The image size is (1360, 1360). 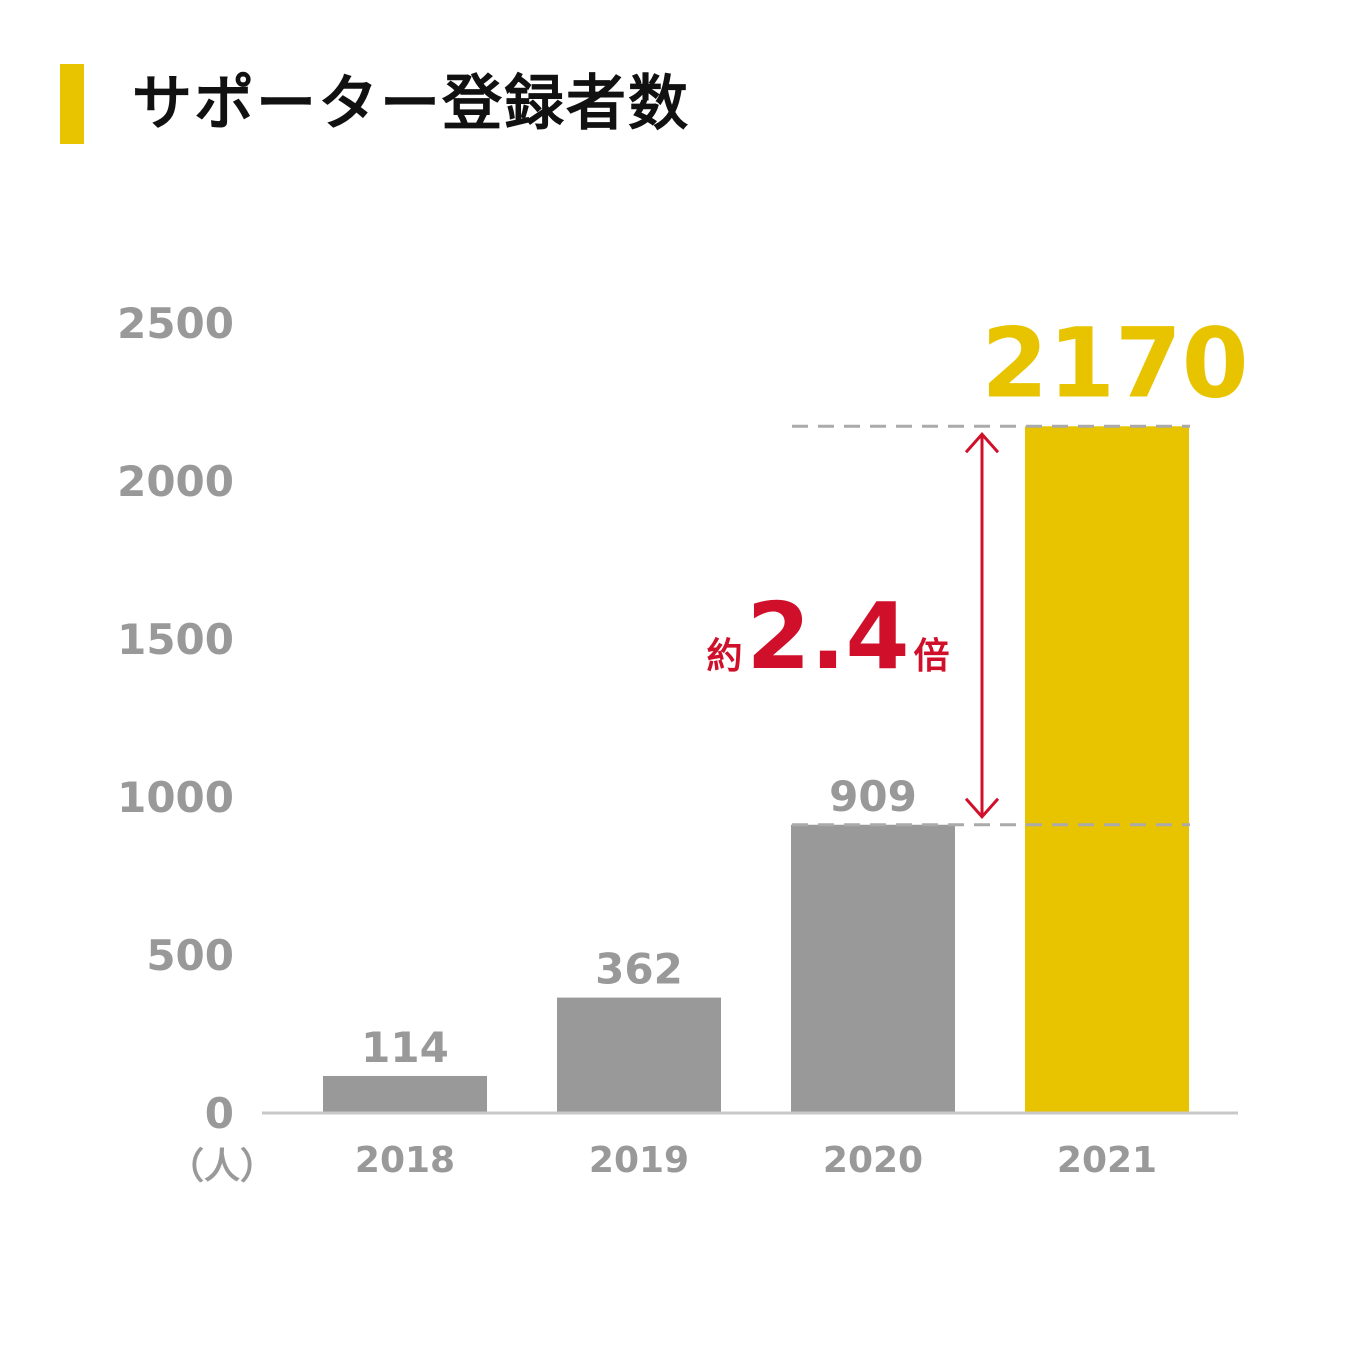 I want to click on growth-multiplier: 約2.4 倍, so click(x=827, y=636).